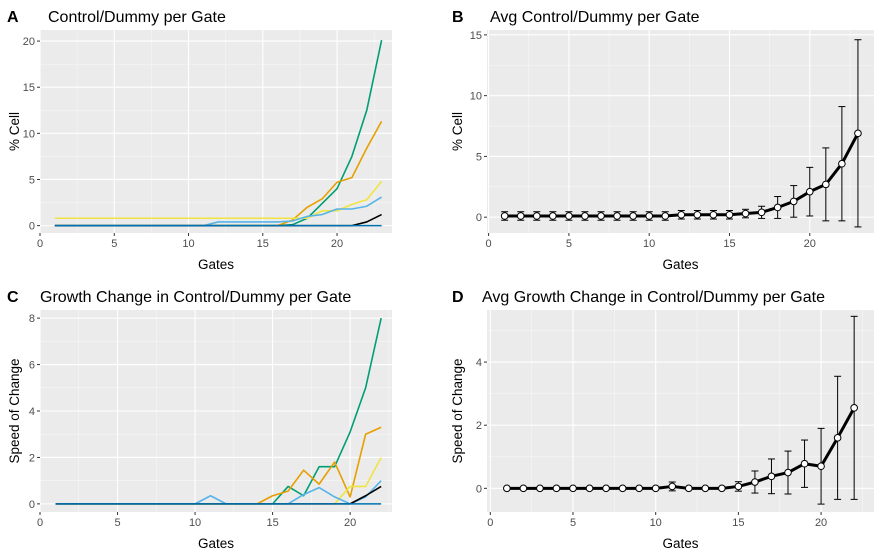 The height and width of the screenshot is (557, 887). Describe the element at coordinates (13, 297) in the screenshot. I see `panel-tag: C` at that location.